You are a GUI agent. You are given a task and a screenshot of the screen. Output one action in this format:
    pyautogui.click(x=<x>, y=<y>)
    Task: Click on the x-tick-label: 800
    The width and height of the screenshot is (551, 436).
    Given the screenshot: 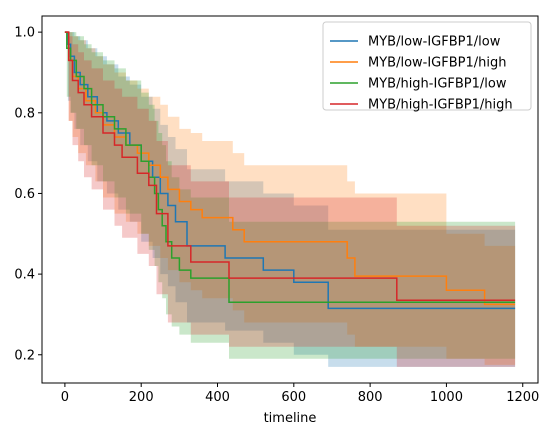 What is the action you would take?
    pyautogui.click(x=370, y=397)
    